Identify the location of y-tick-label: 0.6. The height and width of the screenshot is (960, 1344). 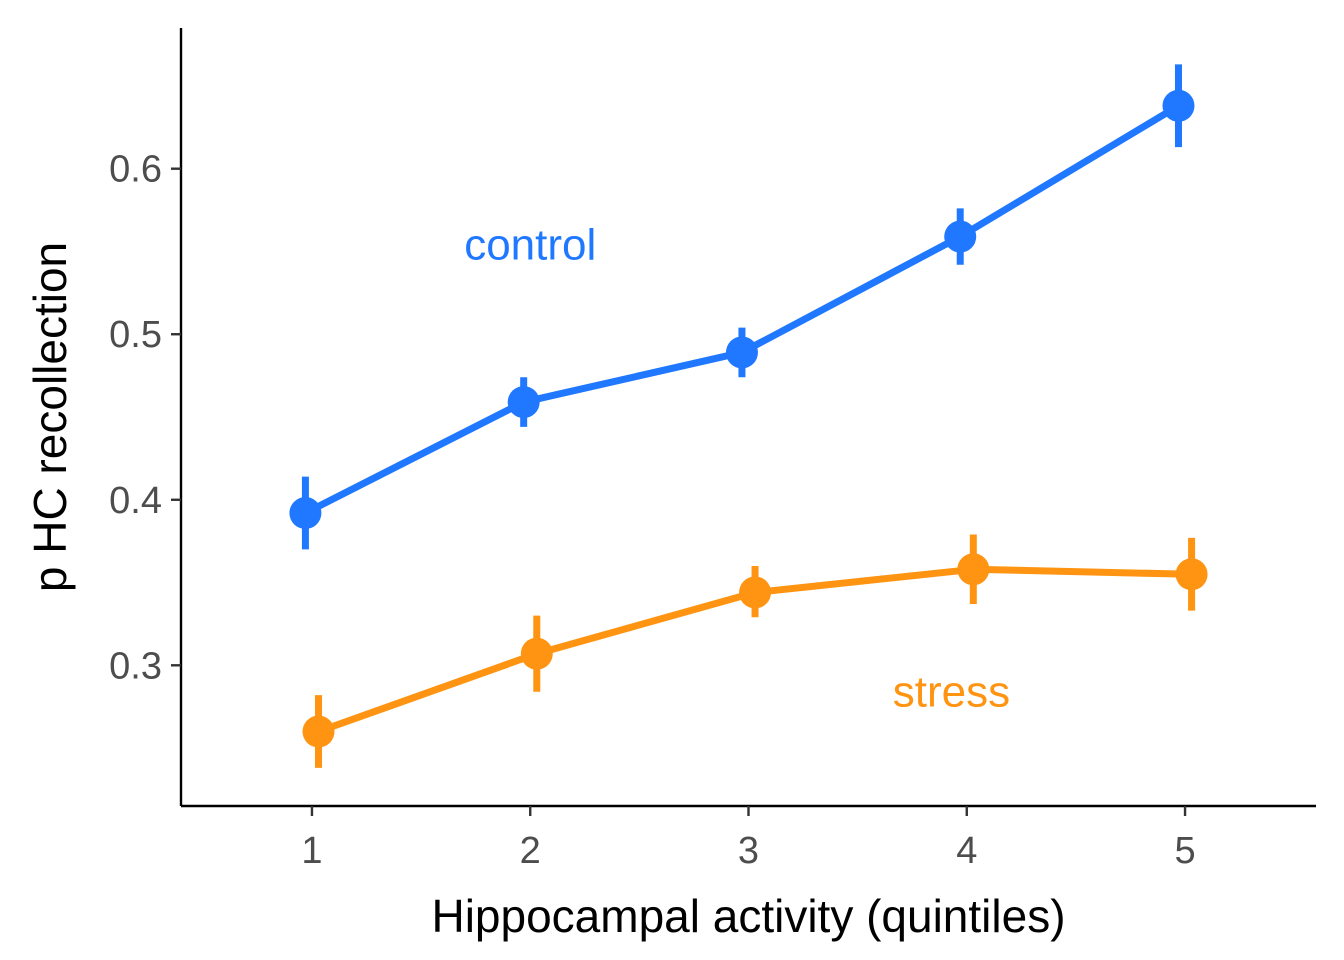
(135, 170).